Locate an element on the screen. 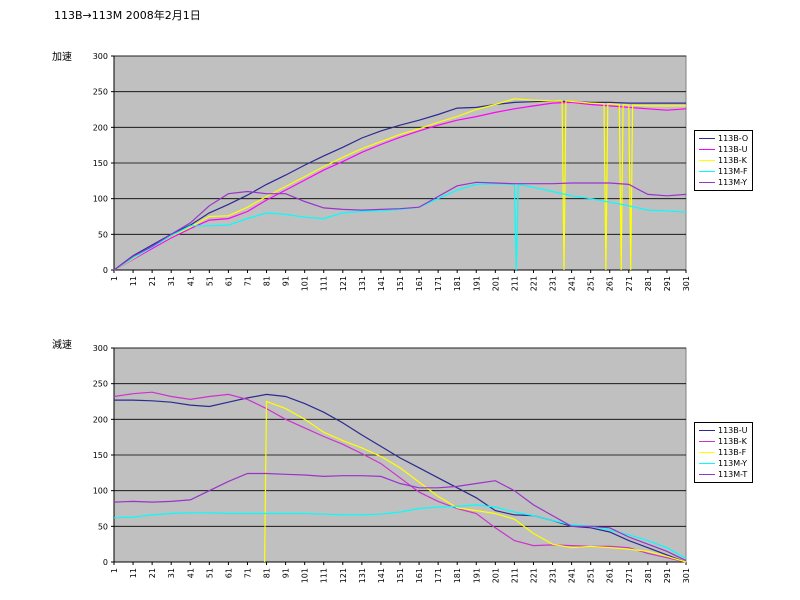 The image size is (800, 600). legend-label: 113M-F is located at coordinates (733, 171).